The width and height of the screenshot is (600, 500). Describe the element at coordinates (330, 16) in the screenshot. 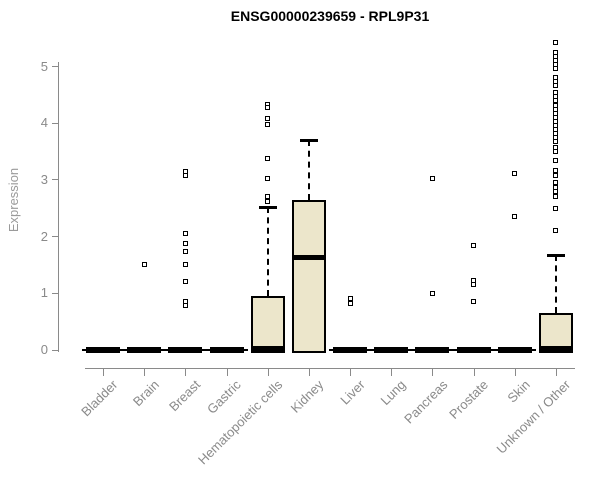

I see `chart-title: ENSG00000239659 - RPL9P31` at that location.